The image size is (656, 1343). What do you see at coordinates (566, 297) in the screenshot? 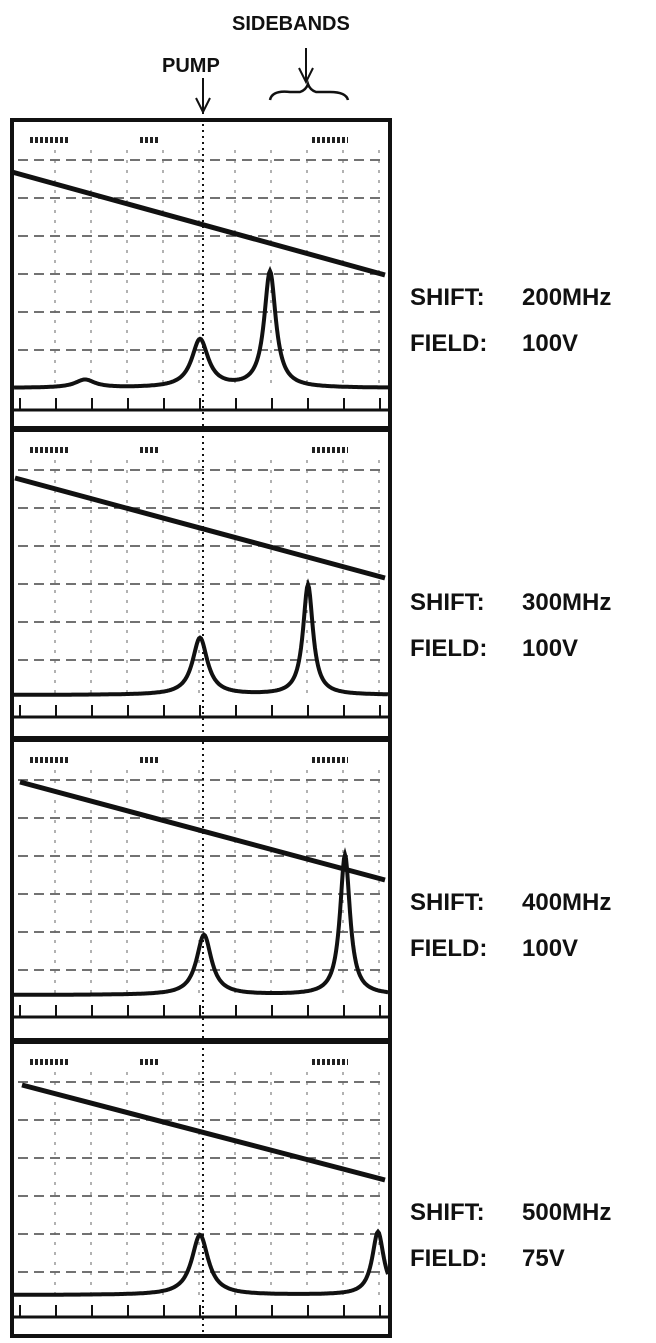
I see `shift-value: 200MHz` at bounding box center [566, 297].